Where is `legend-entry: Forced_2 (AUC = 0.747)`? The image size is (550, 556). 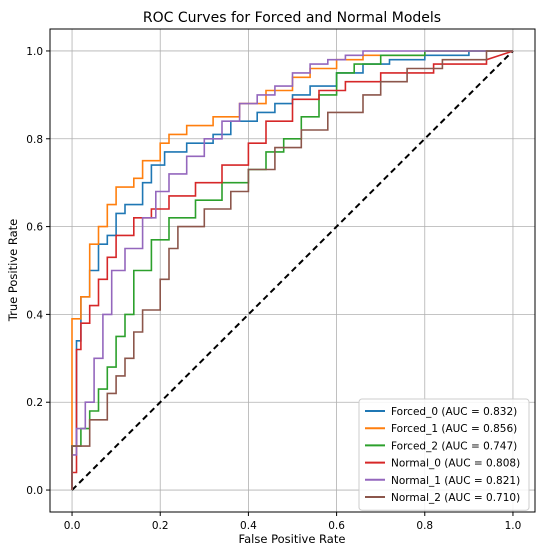
legend-entry: Forced_2 (AUC = 0.747) is located at coordinates (454, 446).